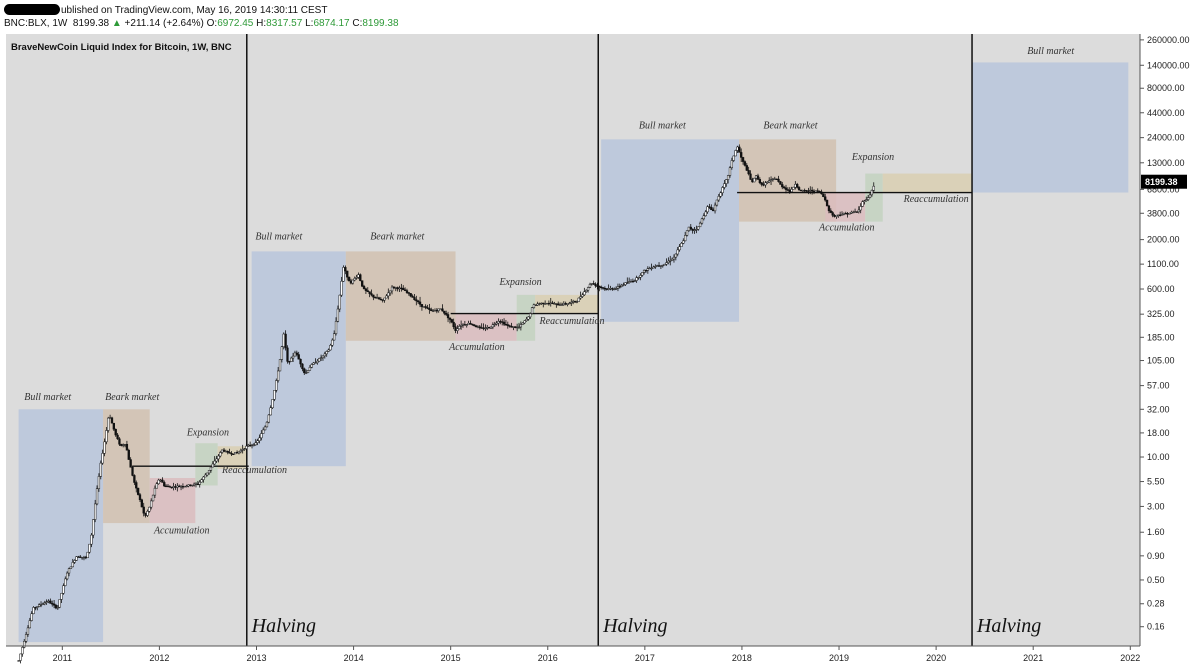 Image resolution: width=1200 pixels, height=669 pixels. I want to click on time-tick-label: 2014, so click(354, 658).